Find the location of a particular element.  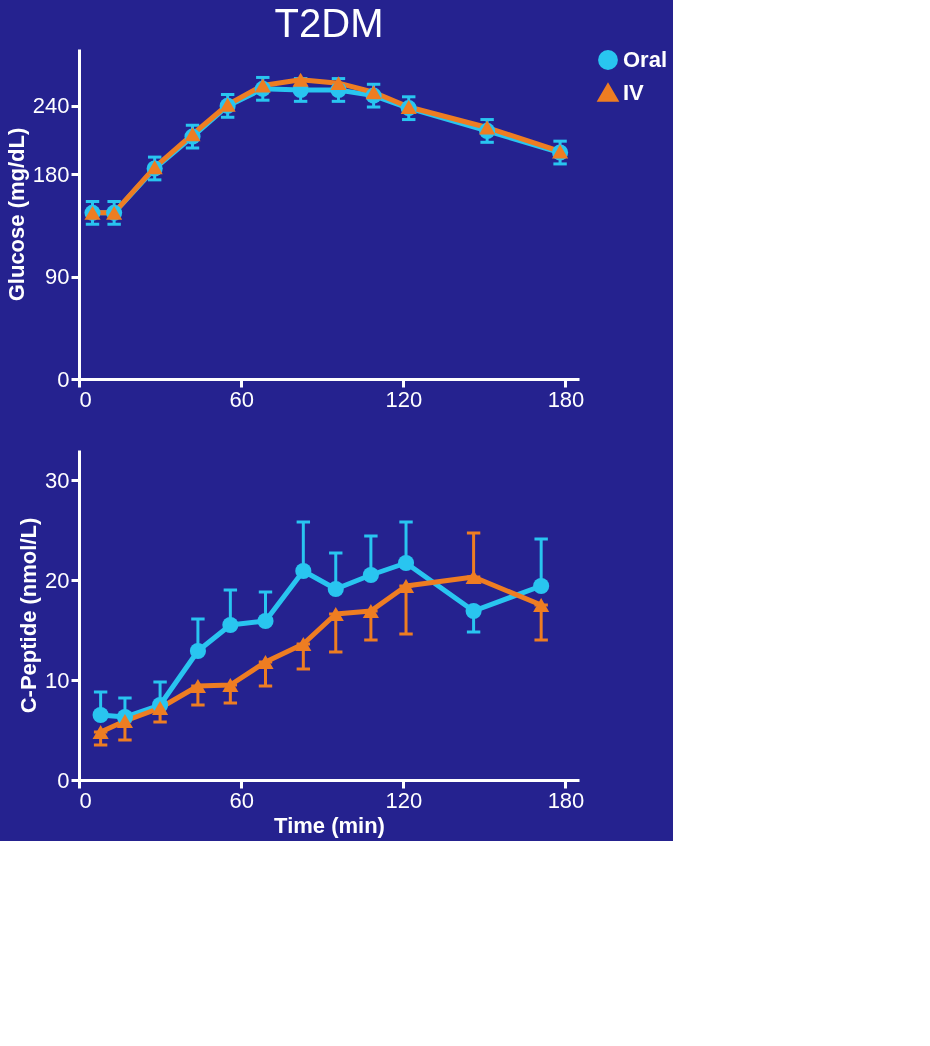

y-tick-label: 240 is located at coordinates (51, 106).